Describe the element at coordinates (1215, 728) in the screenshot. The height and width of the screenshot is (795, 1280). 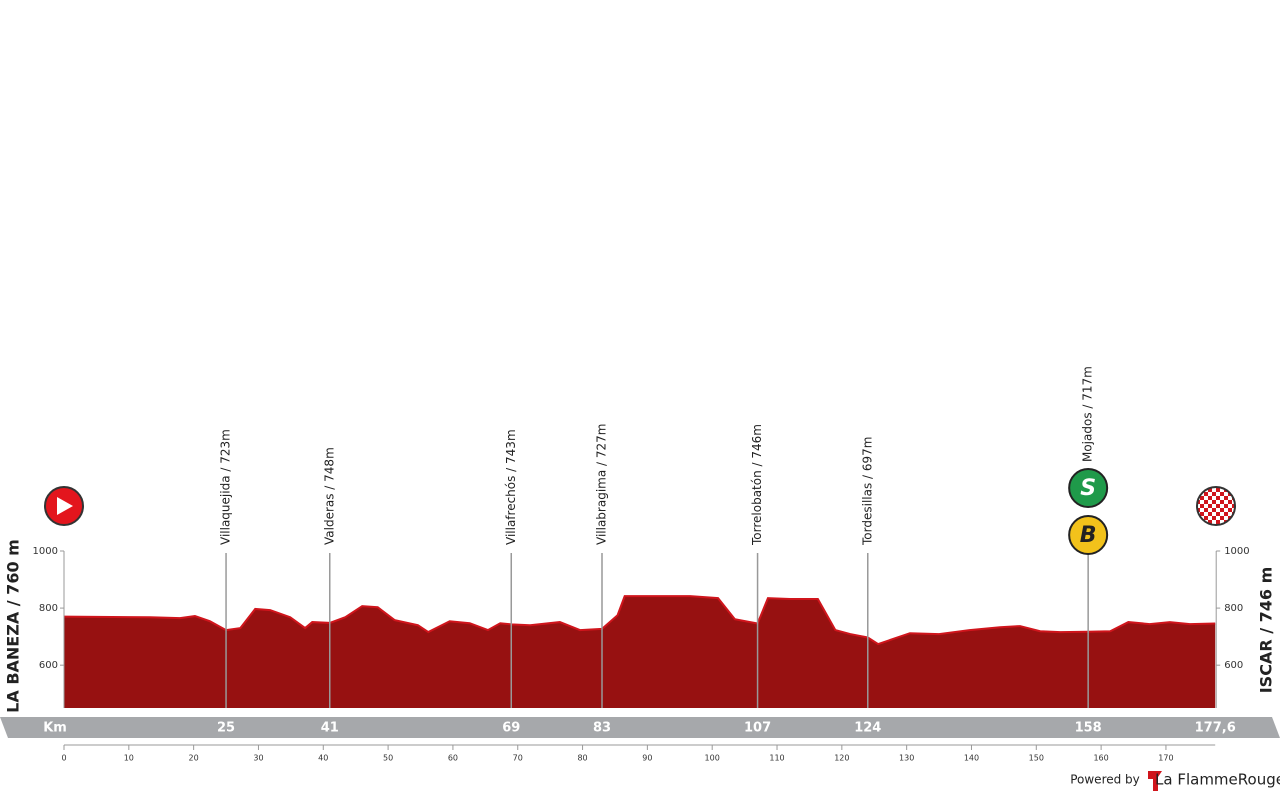
I see `finish-km: 177,6` at that location.